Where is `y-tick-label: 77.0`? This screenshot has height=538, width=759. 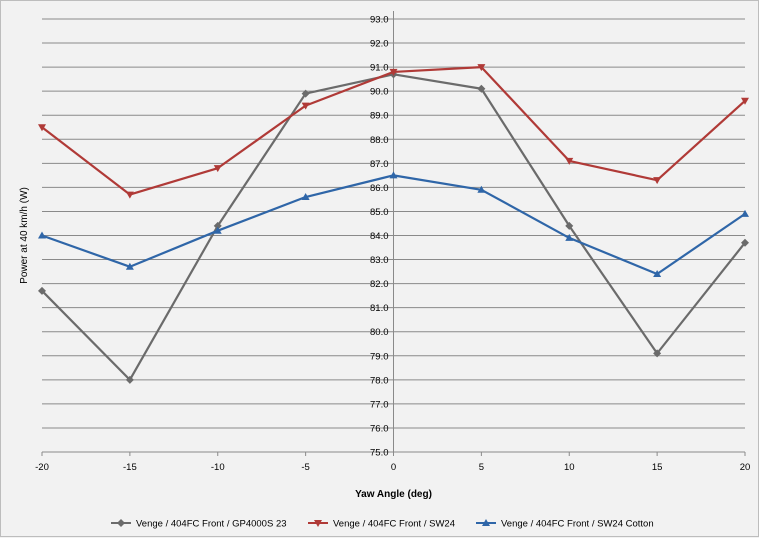
y-tick-label: 77.0 is located at coordinates (379, 404).